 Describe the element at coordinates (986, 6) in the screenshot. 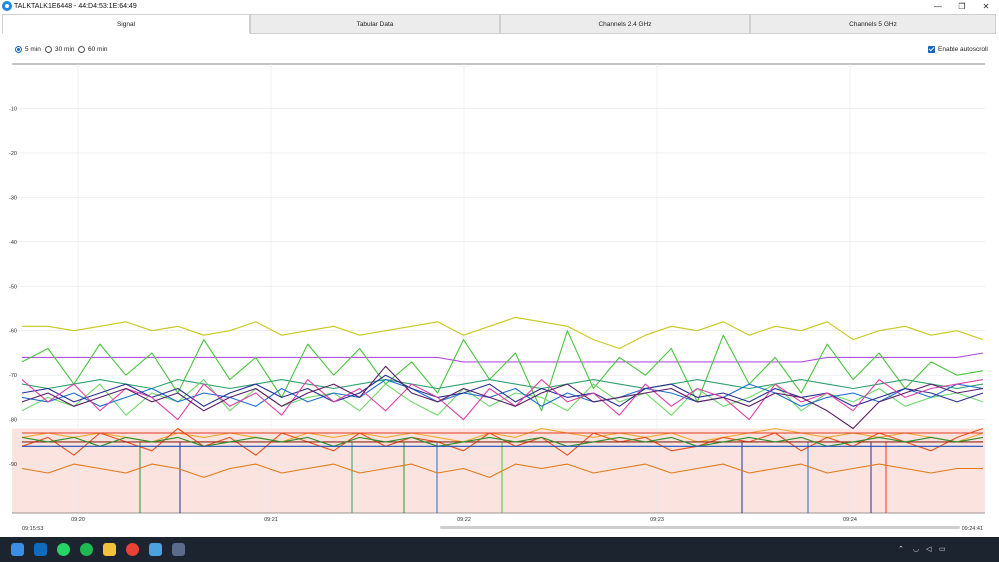

I see `close-button: ✕` at that location.